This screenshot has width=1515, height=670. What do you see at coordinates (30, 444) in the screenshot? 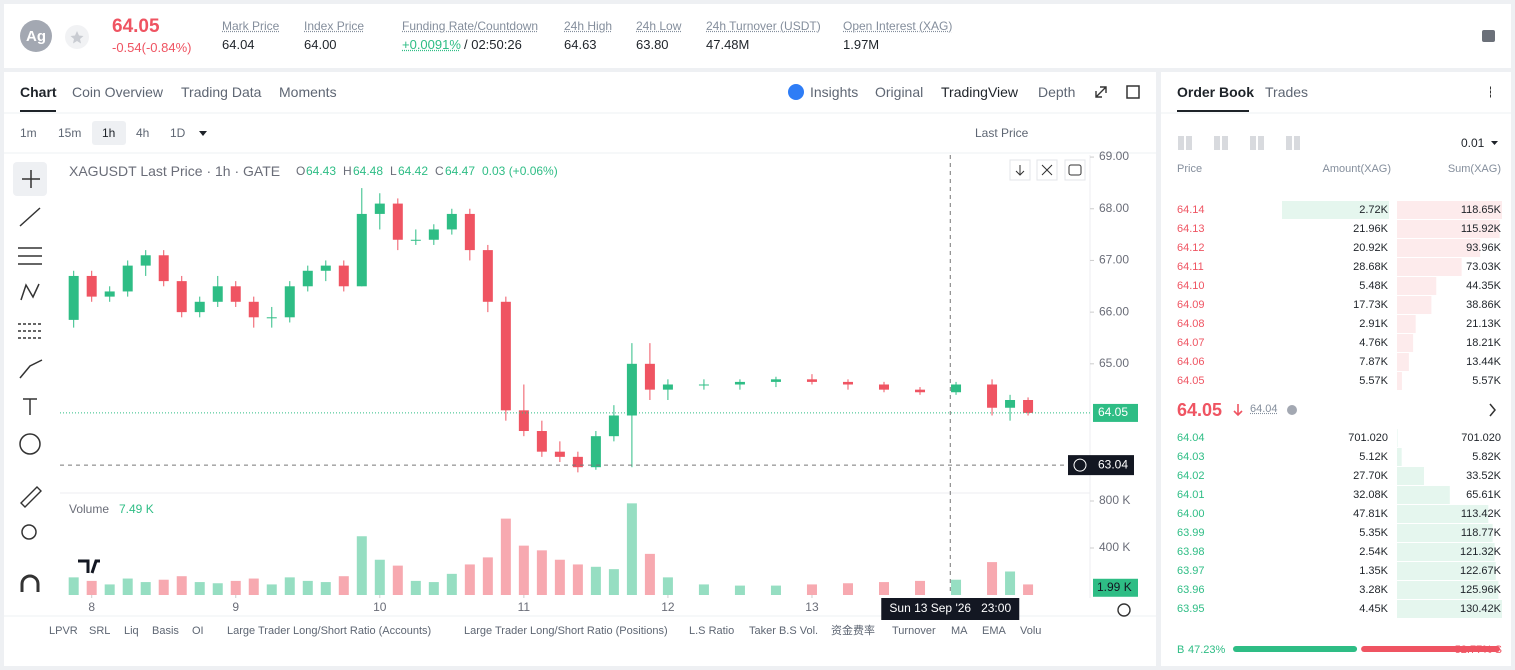
I see `emoji-tool` at bounding box center [30, 444].